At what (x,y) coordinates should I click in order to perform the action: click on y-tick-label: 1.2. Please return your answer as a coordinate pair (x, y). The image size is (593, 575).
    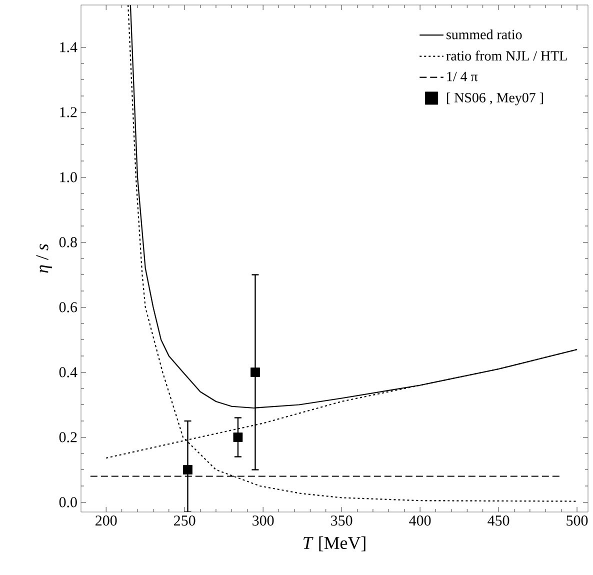
    Looking at the image, I should click on (68, 112).